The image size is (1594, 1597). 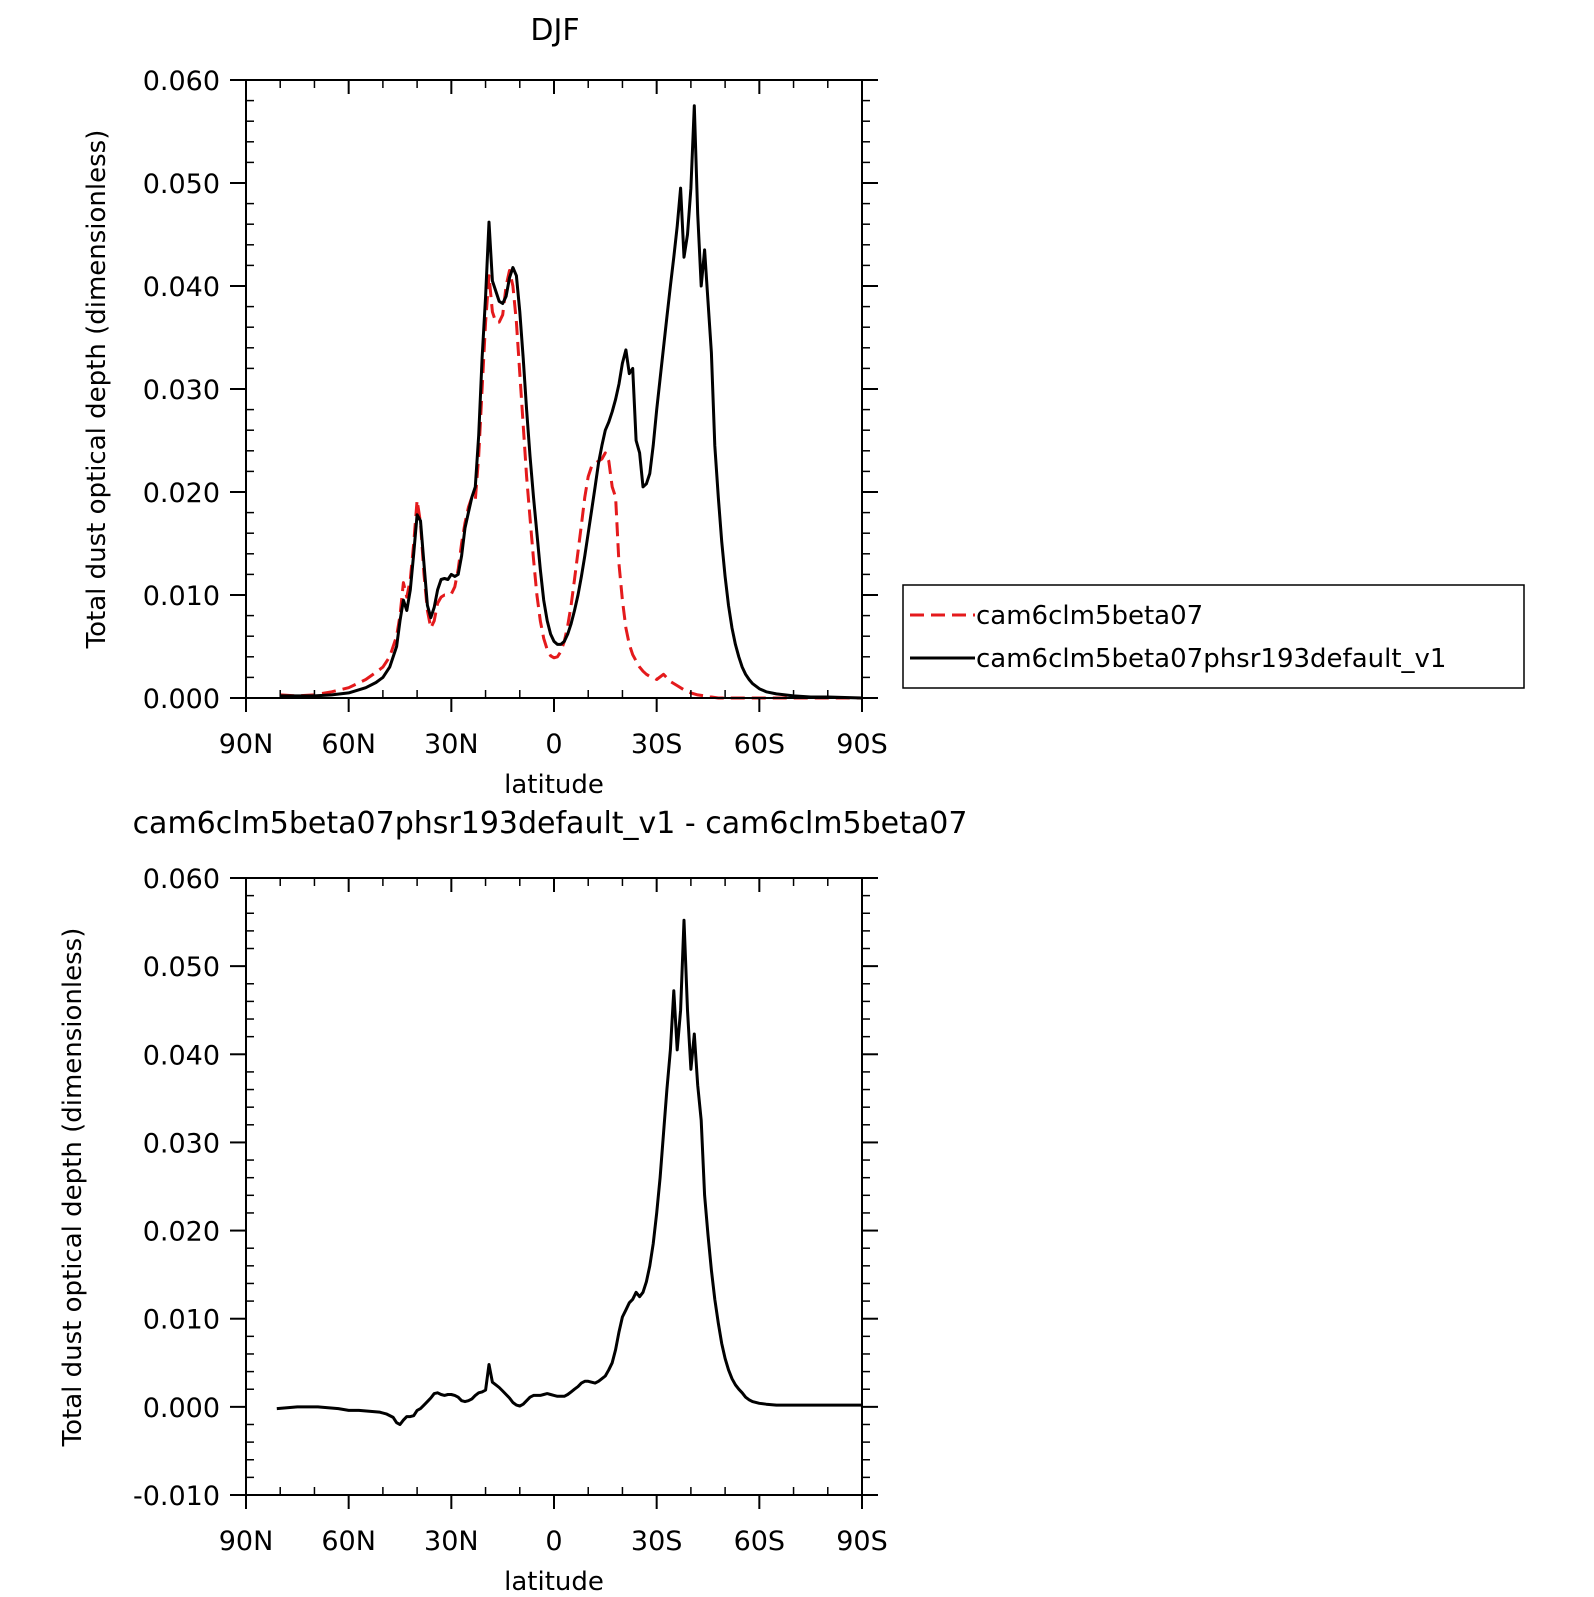 What do you see at coordinates (176, 1496) in the screenshot?
I see `panel2-ytick-label: -0.010` at bounding box center [176, 1496].